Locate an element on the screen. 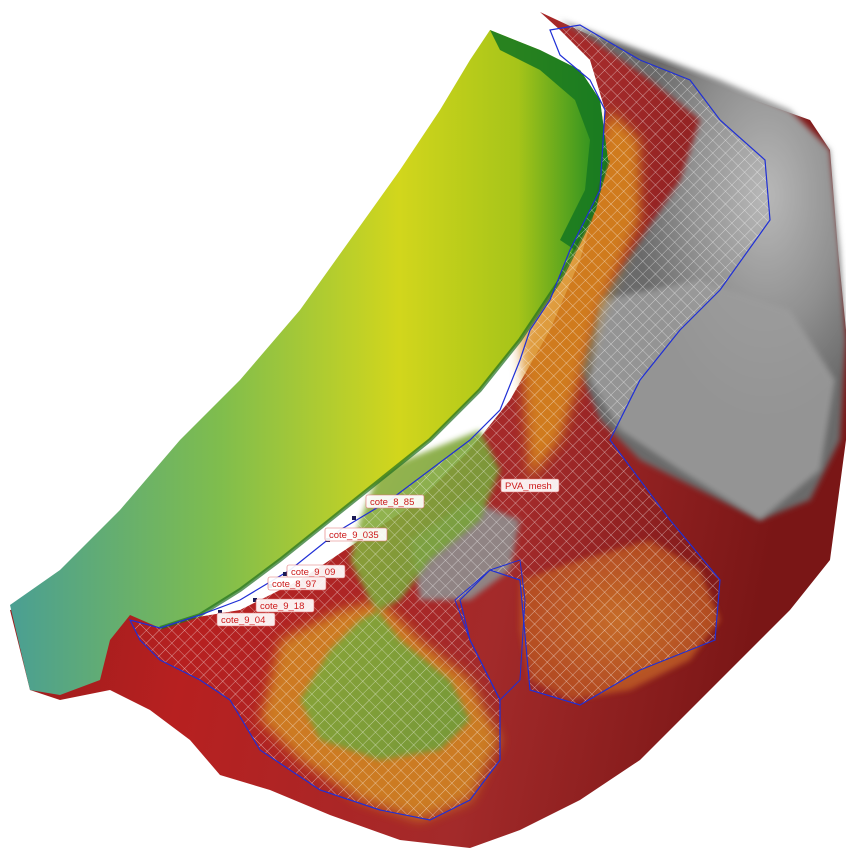  mesh-inner-hole is located at coordinates (490, 630).